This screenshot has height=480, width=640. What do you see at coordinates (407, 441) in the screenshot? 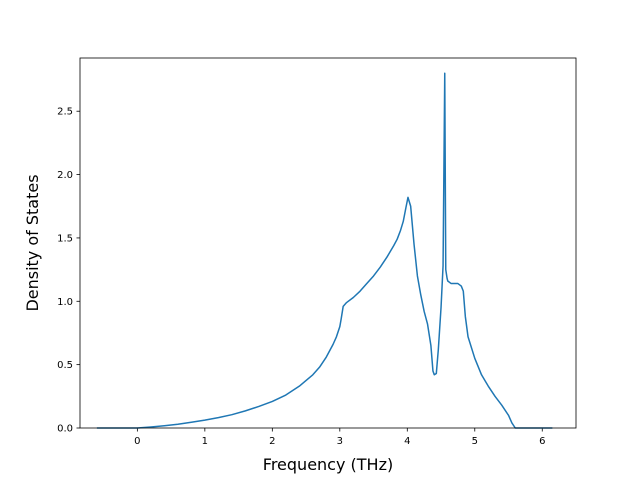
I see `x-tick-label: 4` at bounding box center [407, 441].